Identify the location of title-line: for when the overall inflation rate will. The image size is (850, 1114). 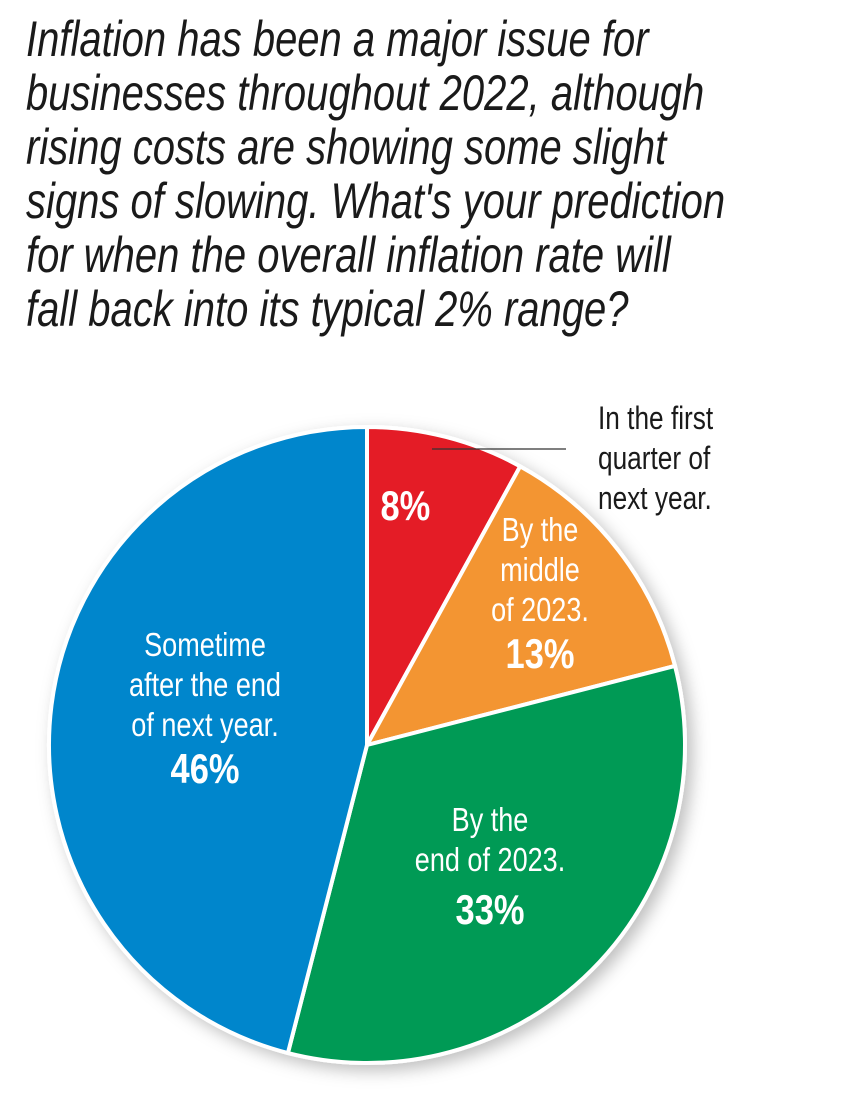
(348, 255).